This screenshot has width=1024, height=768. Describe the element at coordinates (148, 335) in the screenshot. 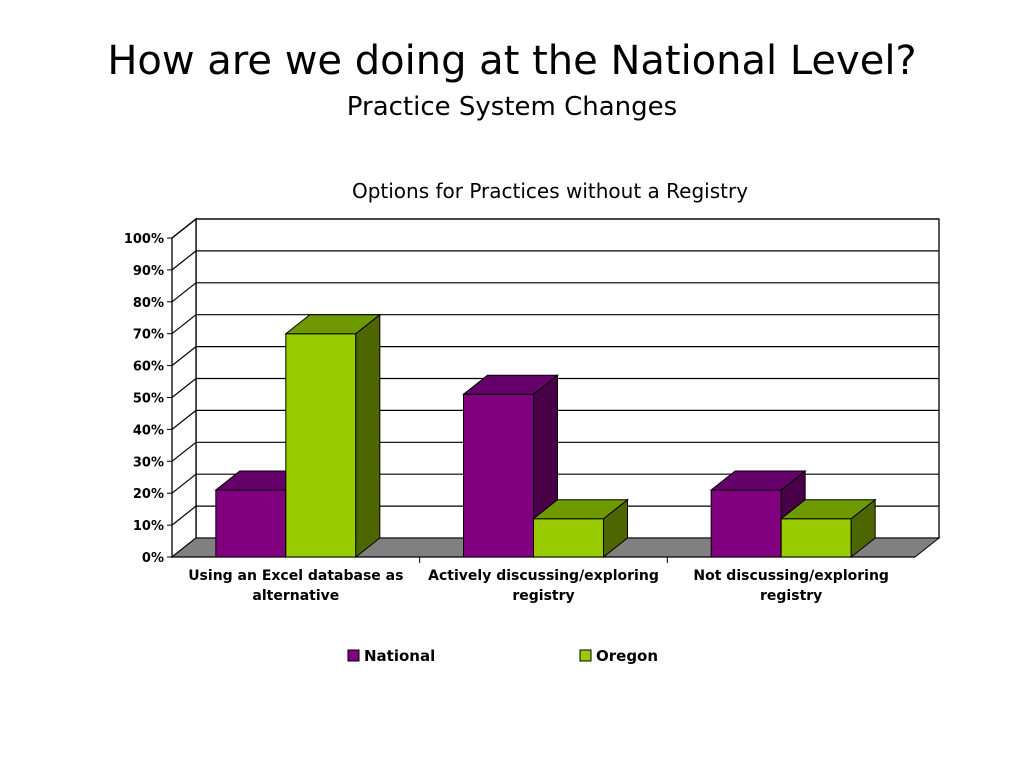

I see `y-tick-label: 70%` at that location.